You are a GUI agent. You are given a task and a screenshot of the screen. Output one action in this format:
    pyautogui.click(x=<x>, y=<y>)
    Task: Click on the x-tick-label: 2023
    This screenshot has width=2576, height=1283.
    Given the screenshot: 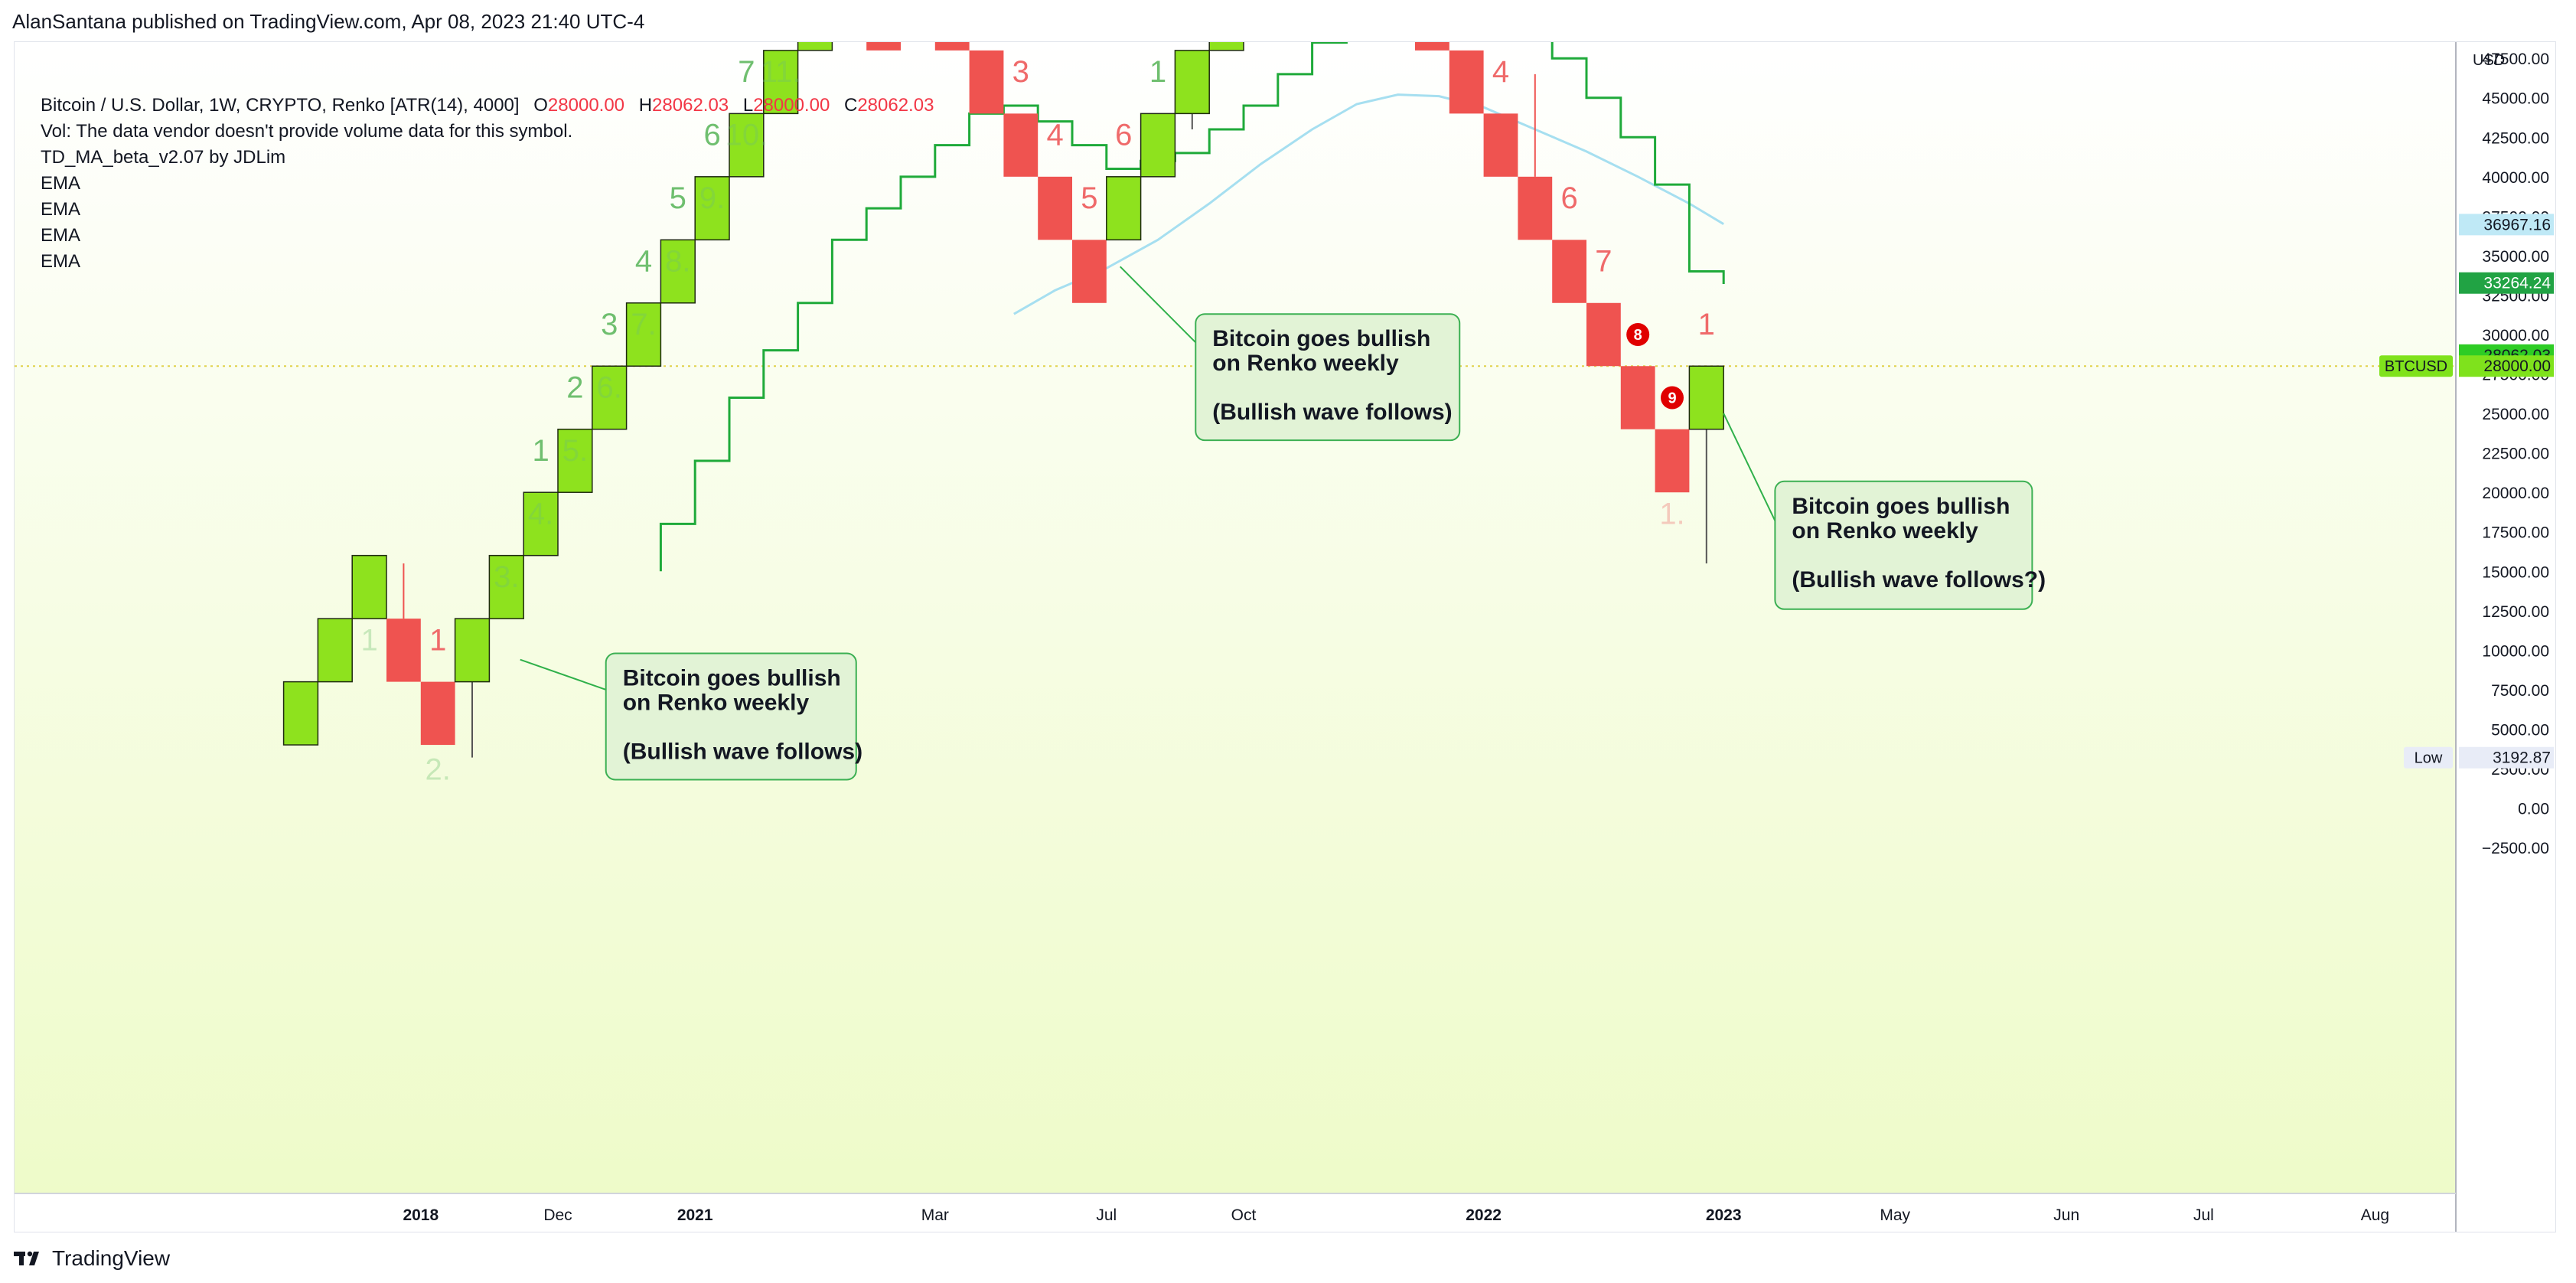 What is the action you would take?
    pyautogui.click(x=1724, y=1215)
    